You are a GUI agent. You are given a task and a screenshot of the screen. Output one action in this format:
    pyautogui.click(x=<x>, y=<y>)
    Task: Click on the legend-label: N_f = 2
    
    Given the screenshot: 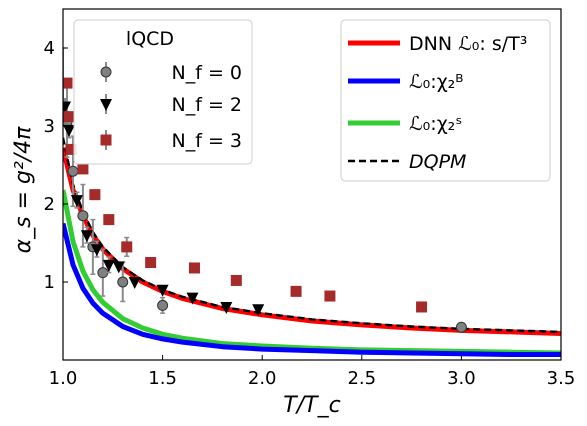 What is the action you would take?
    pyautogui.click(x=207, y=105)
    